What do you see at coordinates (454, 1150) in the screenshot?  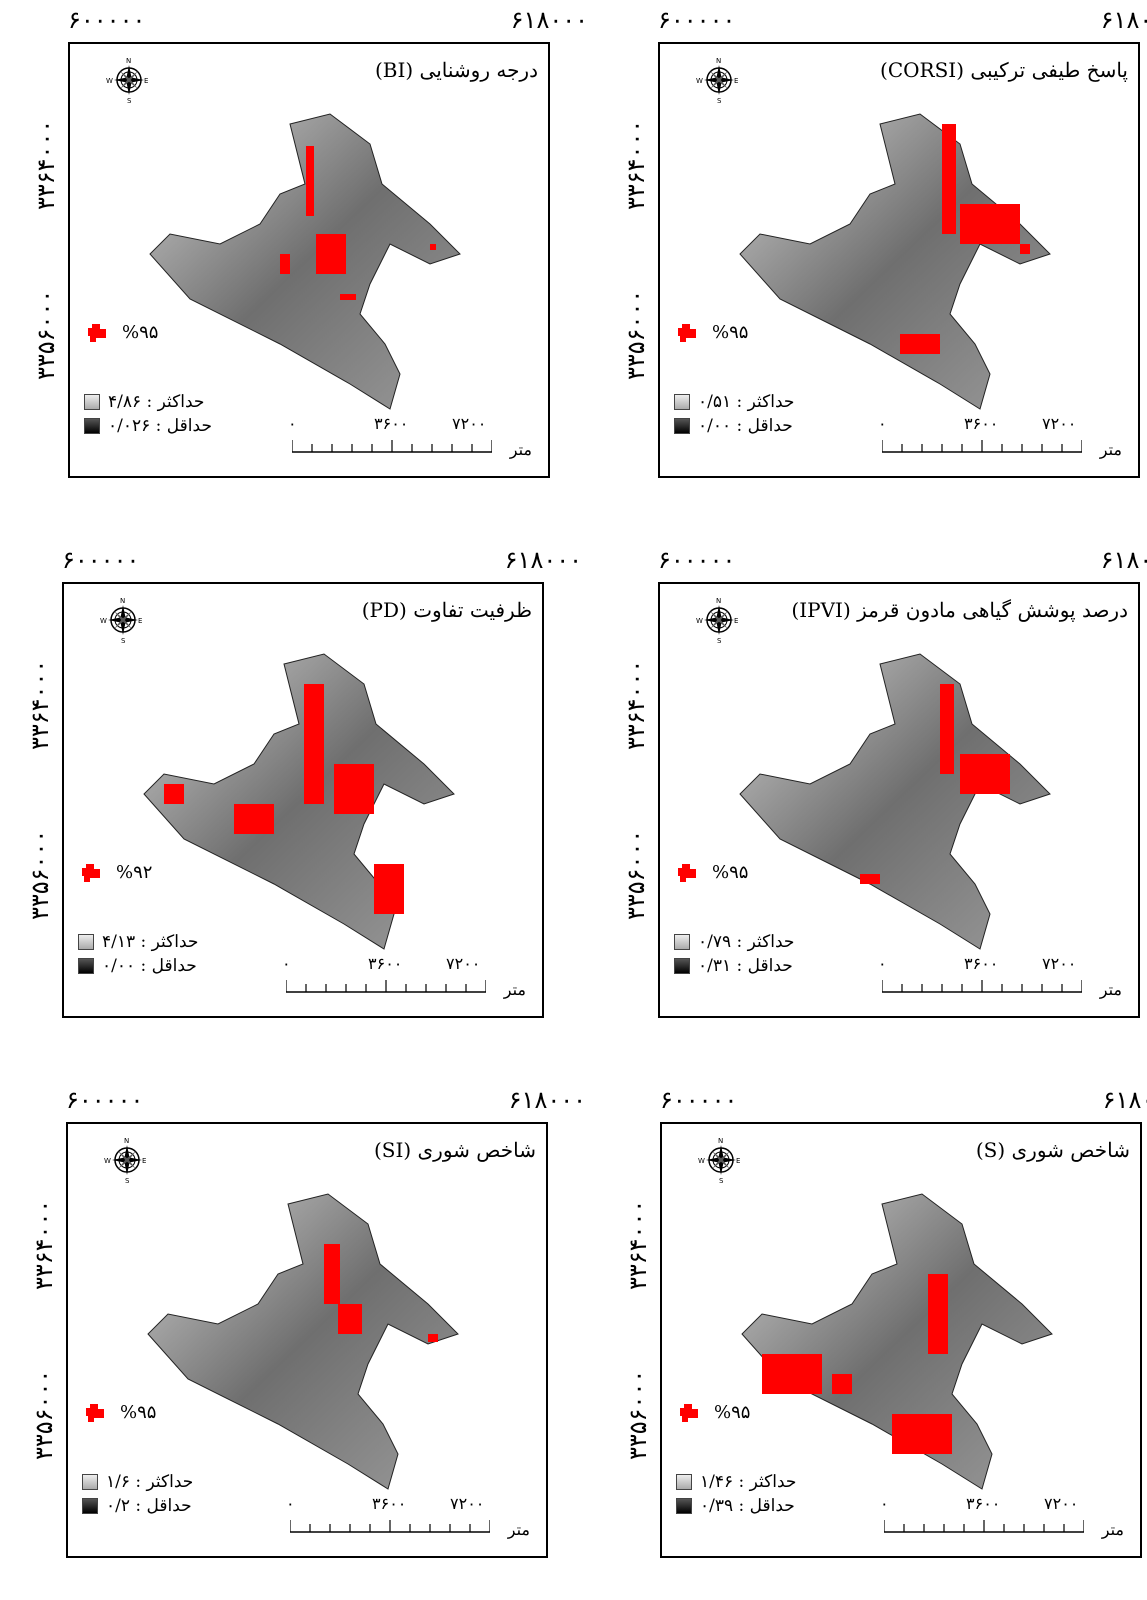 I see `panel-title: شاخص شوری (SI)` at bounding box center [454, 1150].